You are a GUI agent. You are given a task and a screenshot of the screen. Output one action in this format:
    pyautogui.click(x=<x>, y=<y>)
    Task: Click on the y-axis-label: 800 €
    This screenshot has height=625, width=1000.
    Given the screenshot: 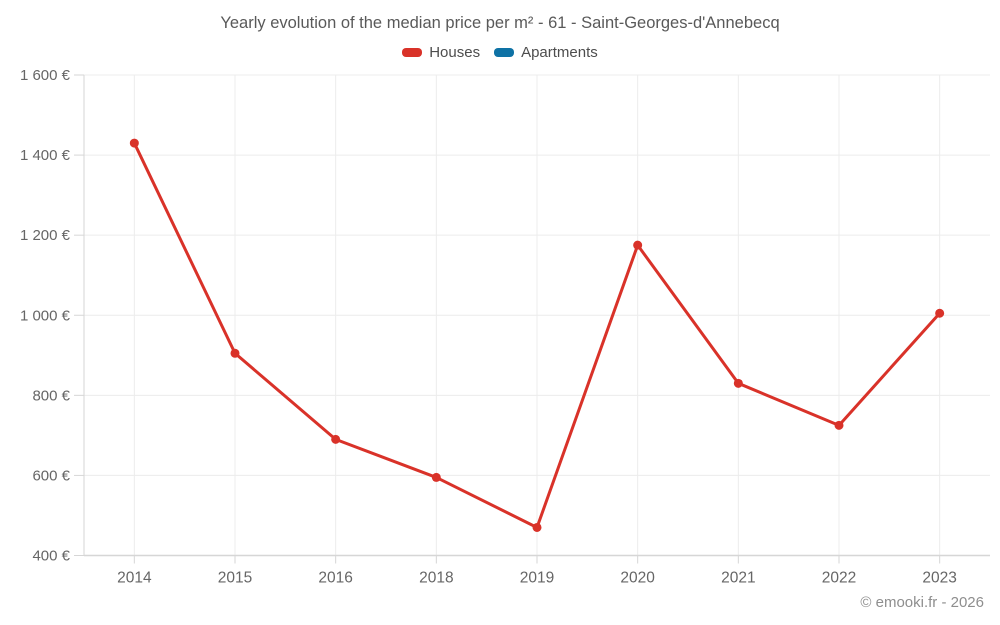 What is the action you would take?
    pyautogui.click(x=51, y=395)
    